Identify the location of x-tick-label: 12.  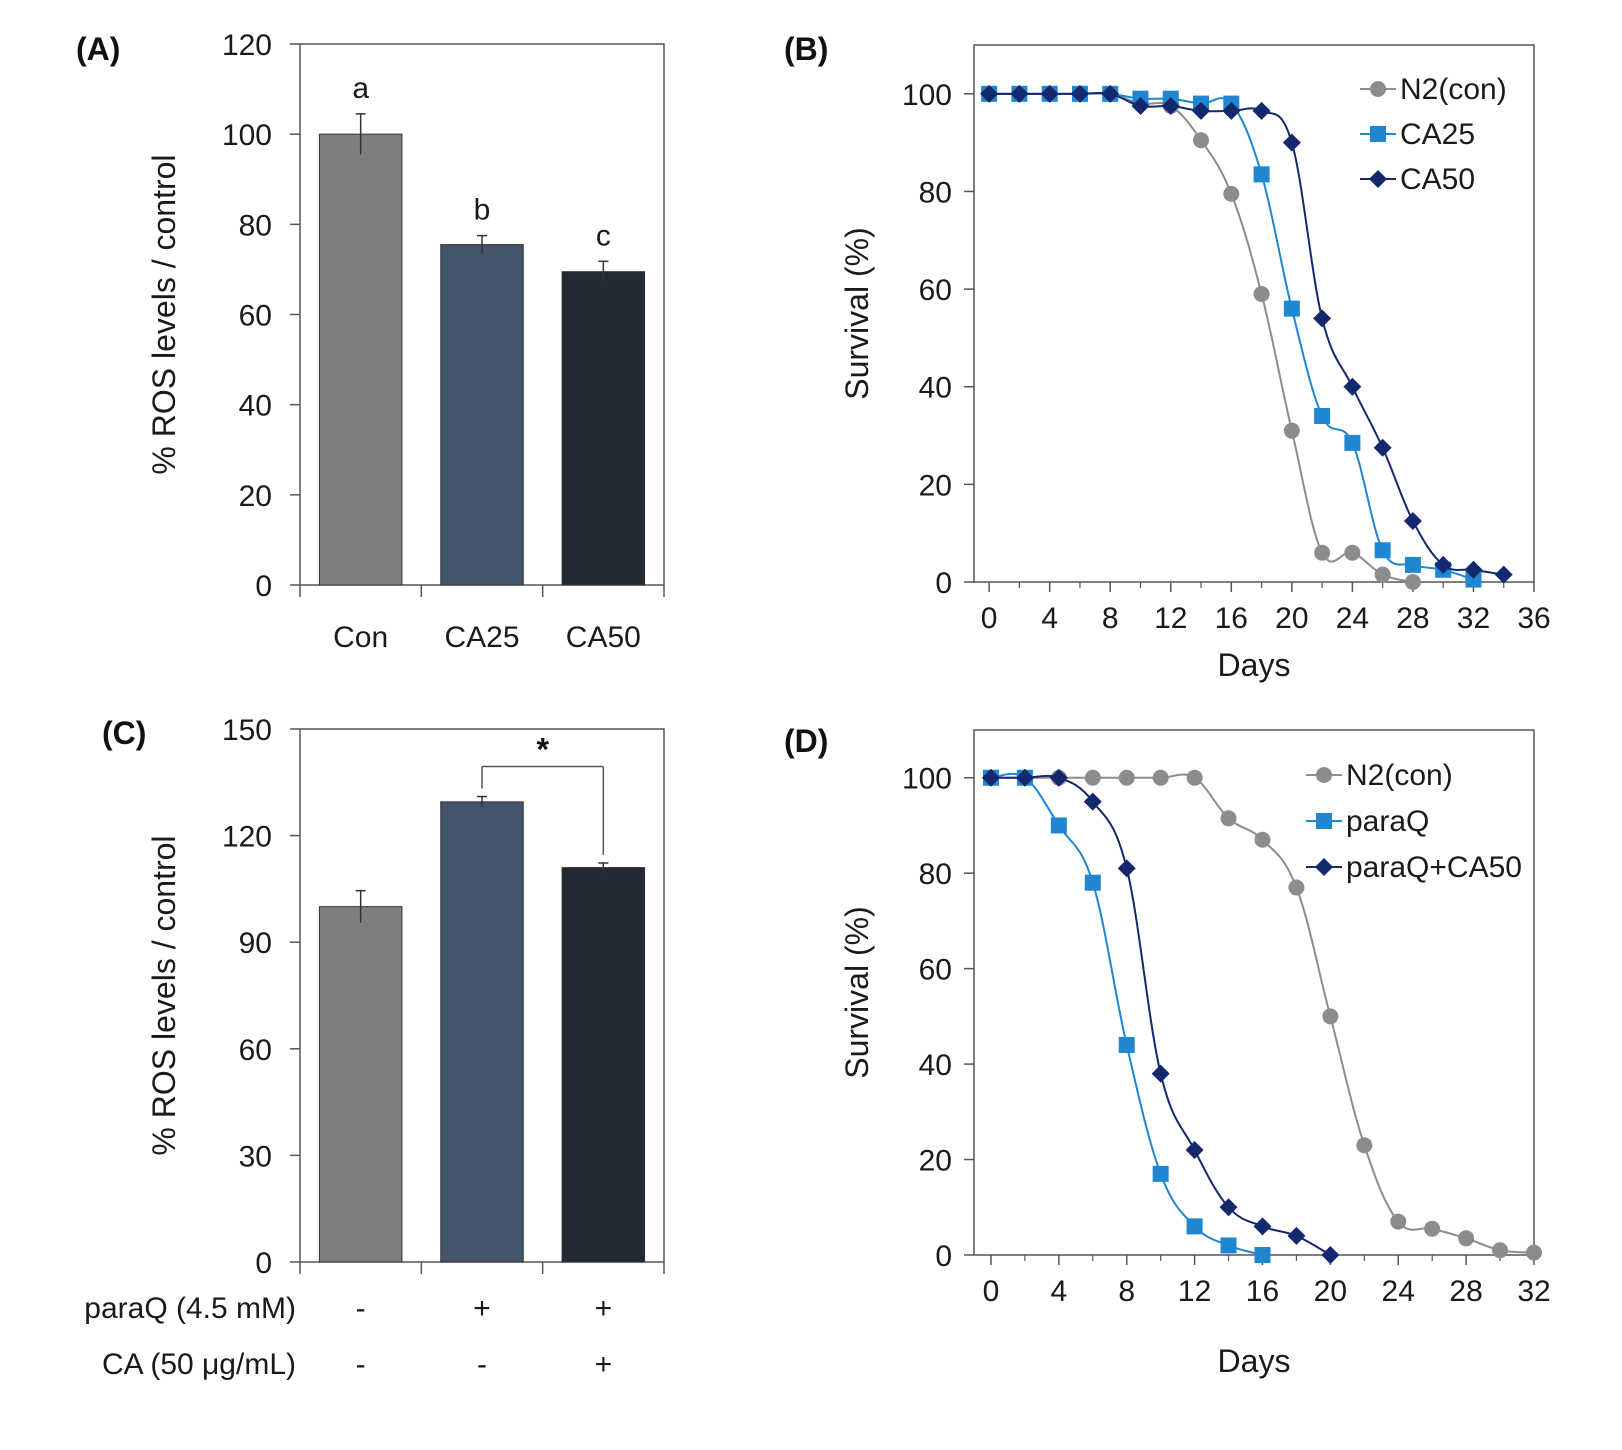
(1194, 1291).